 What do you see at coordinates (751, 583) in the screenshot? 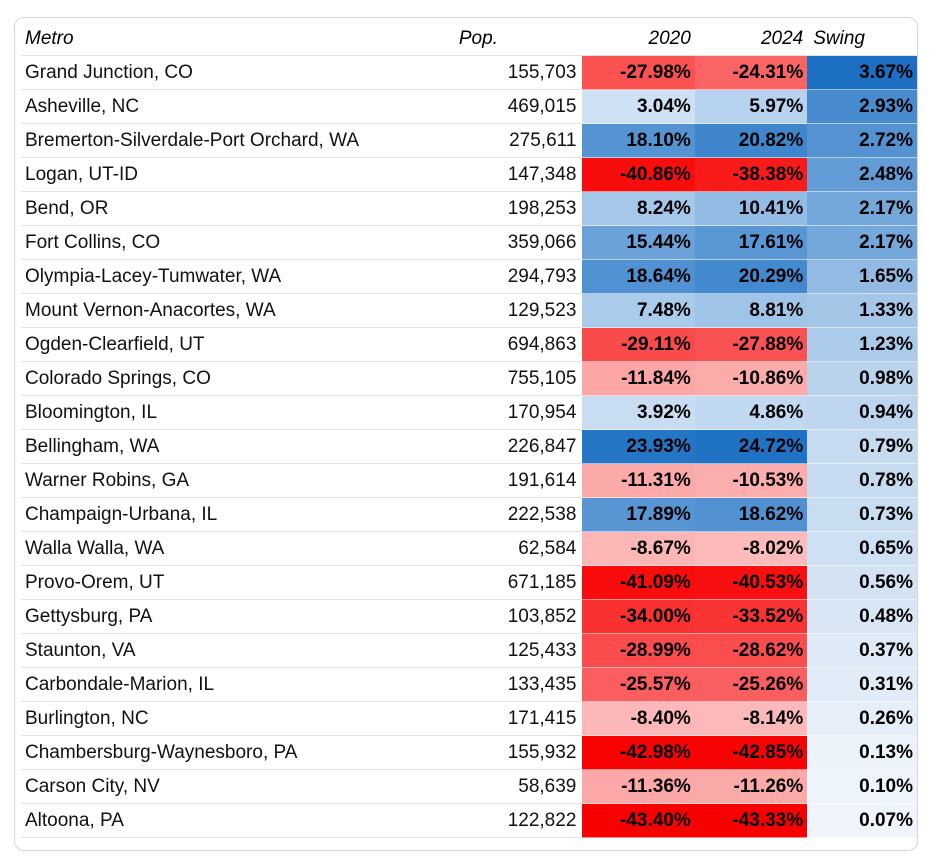
I see `cell-2024: -40.53%` at bounding box center [751, 583].